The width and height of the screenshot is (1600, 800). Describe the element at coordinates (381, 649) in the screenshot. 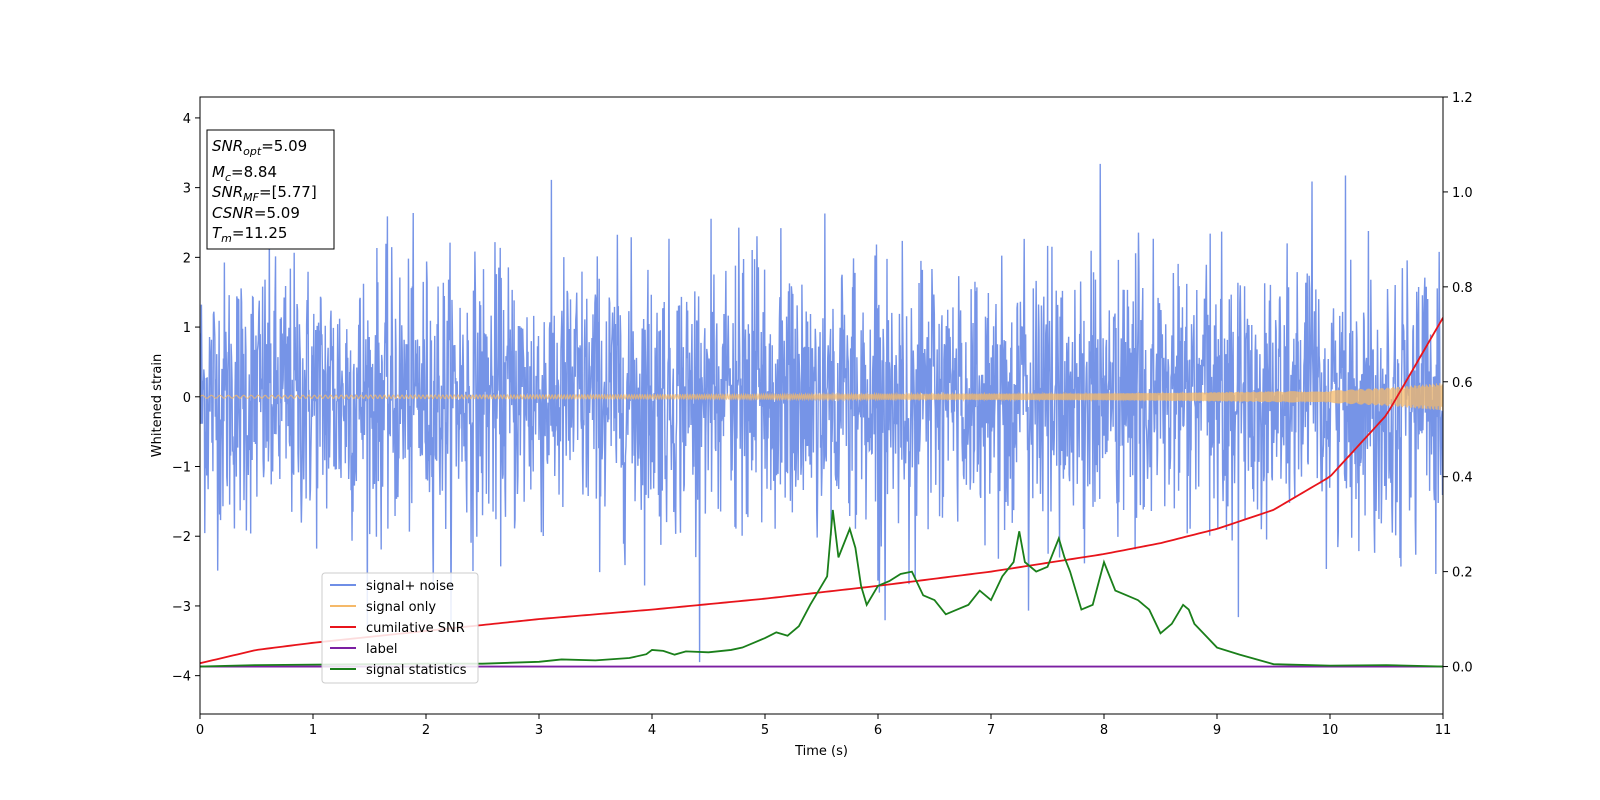

I see `legend-entry-label: label` at that location.